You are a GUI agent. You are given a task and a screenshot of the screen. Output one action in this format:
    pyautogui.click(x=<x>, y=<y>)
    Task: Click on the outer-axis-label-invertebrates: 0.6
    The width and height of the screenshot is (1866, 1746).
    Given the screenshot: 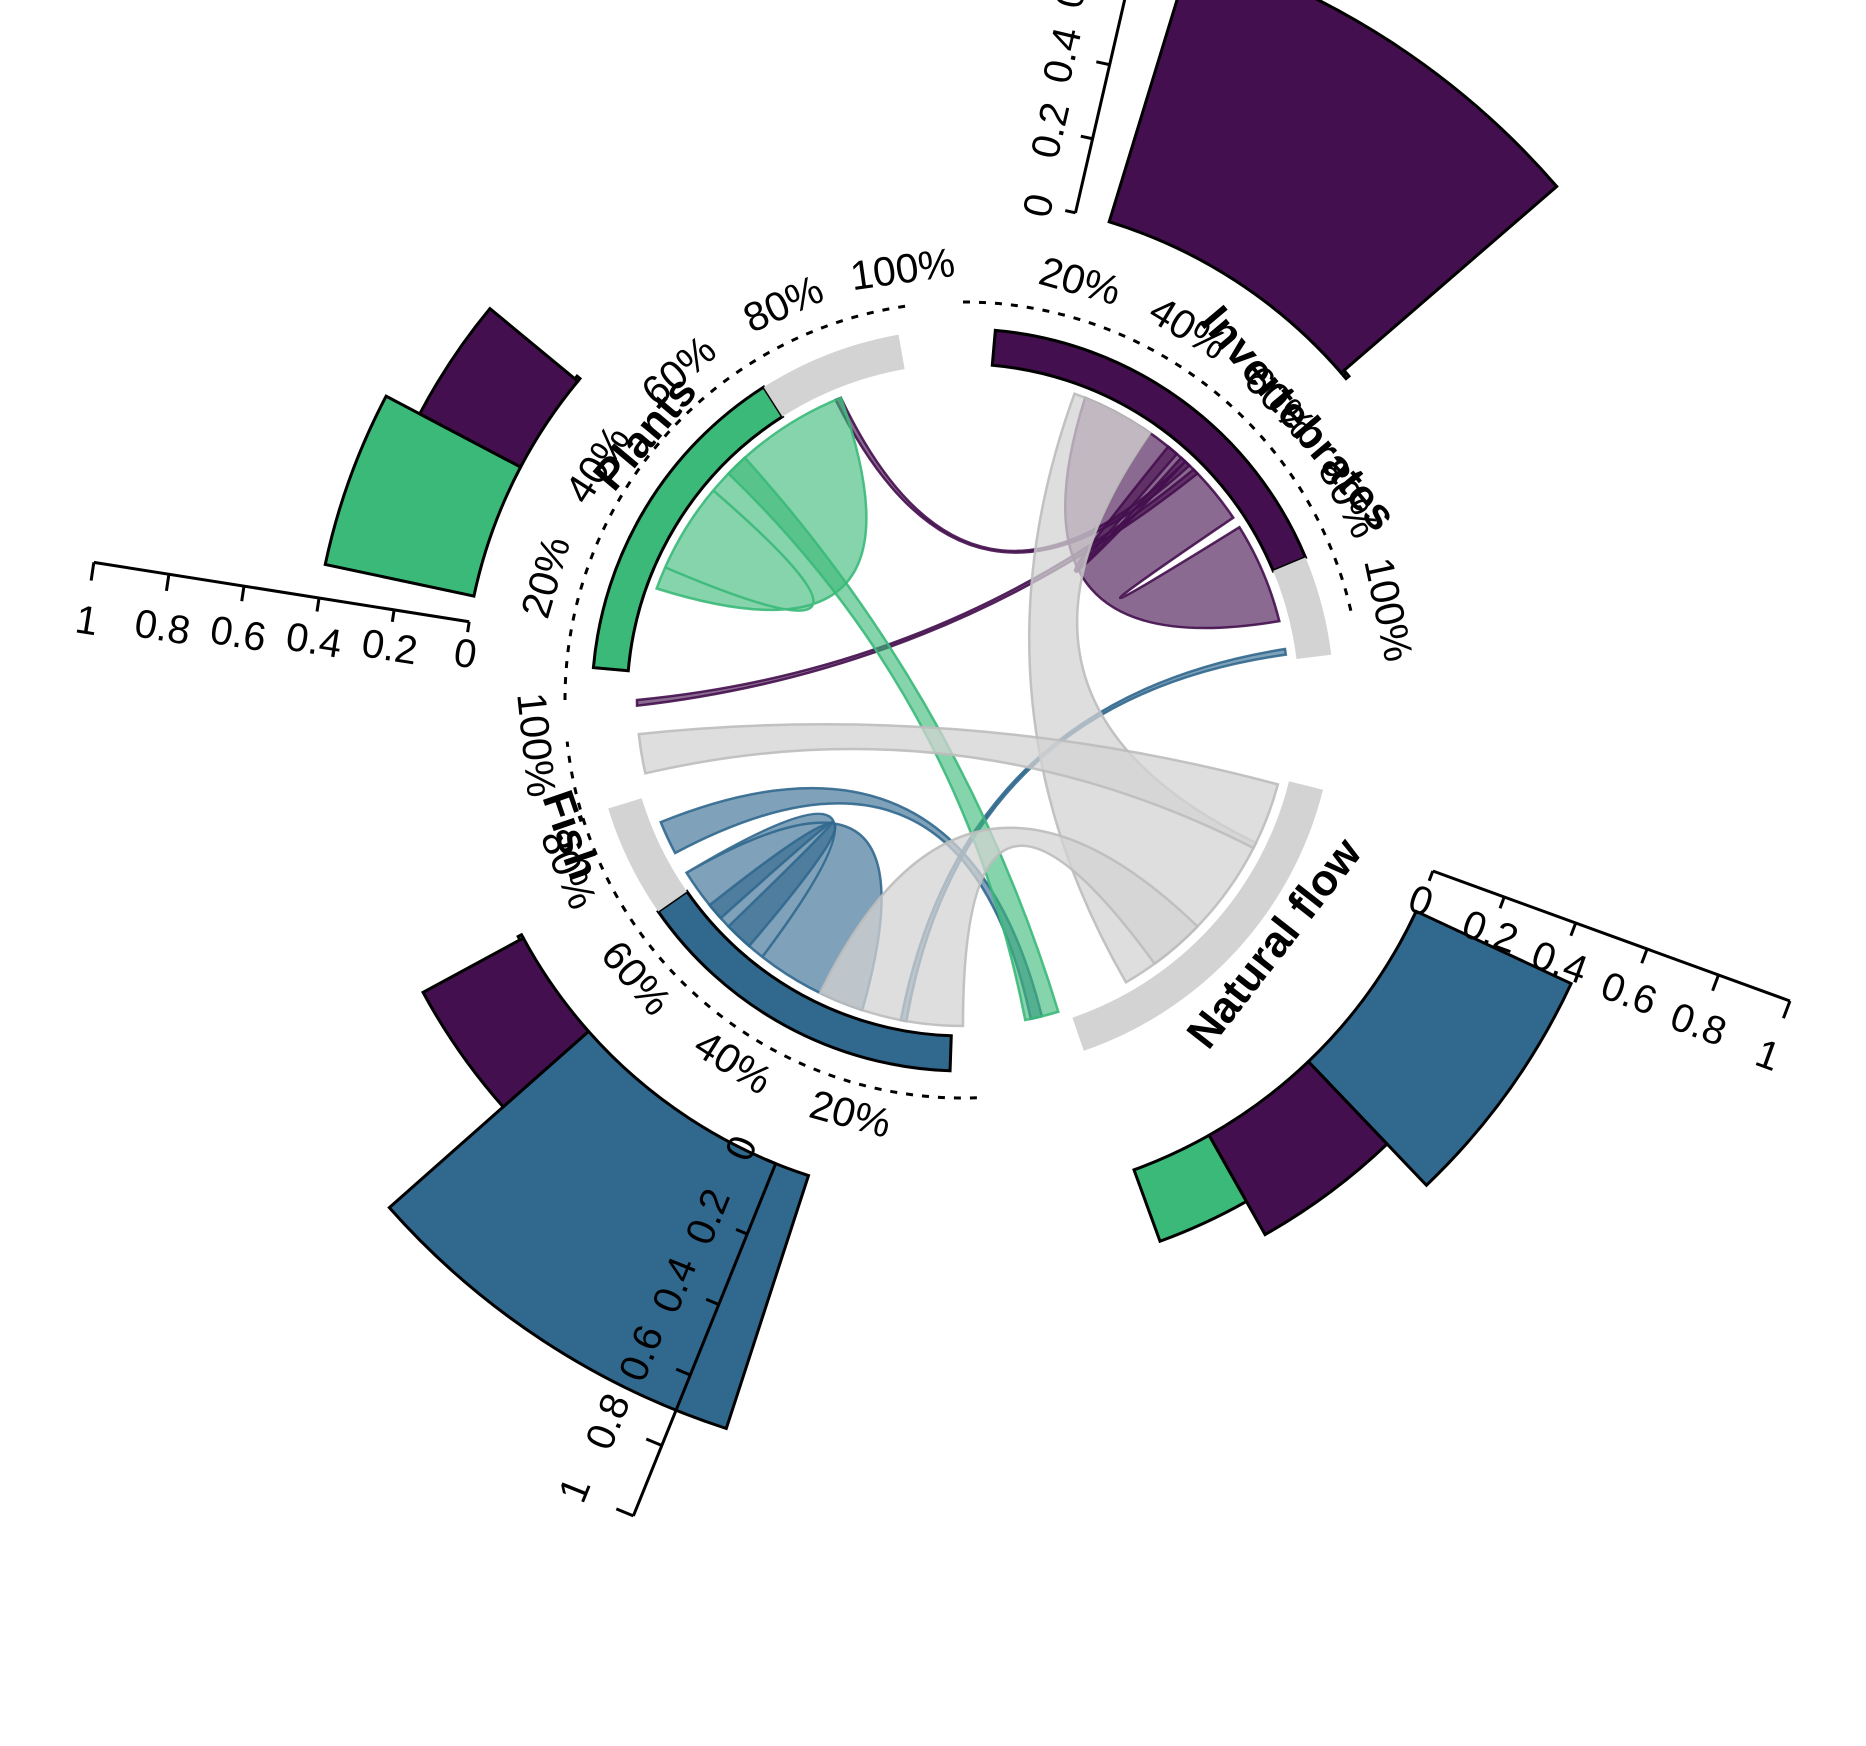 What is the action you would take?
    pyautogui.click(x=1074, y=6)
    